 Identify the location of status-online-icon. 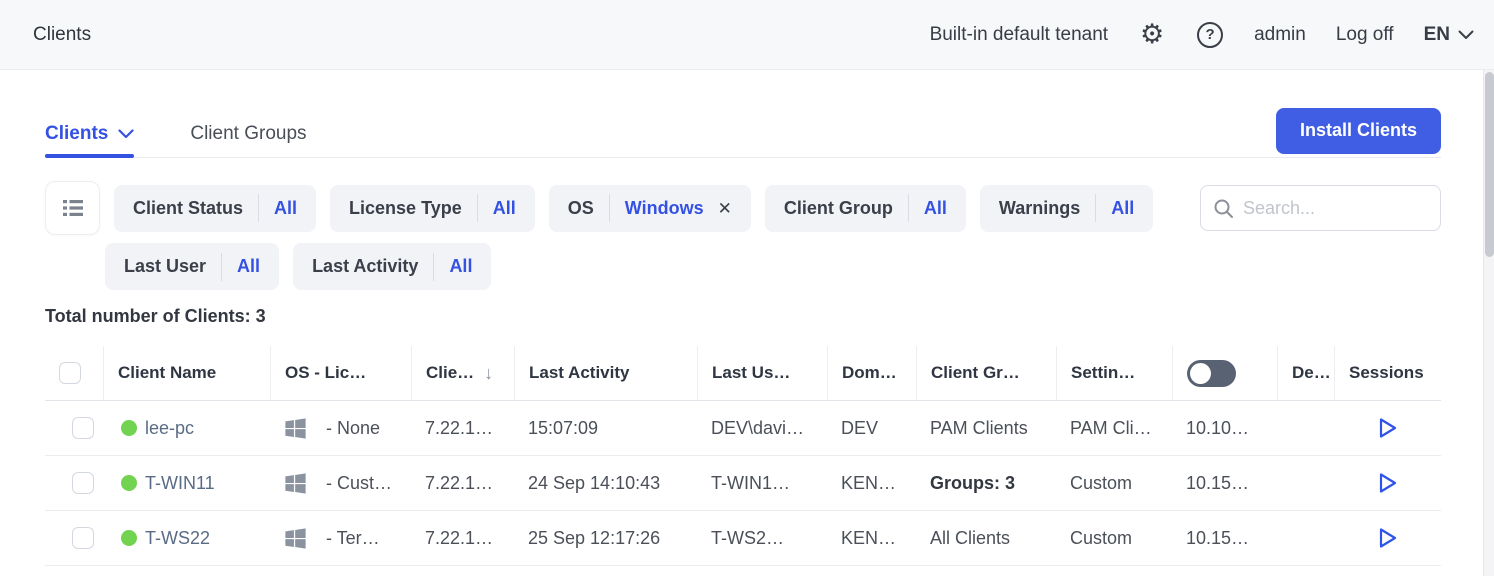
(129, 538).